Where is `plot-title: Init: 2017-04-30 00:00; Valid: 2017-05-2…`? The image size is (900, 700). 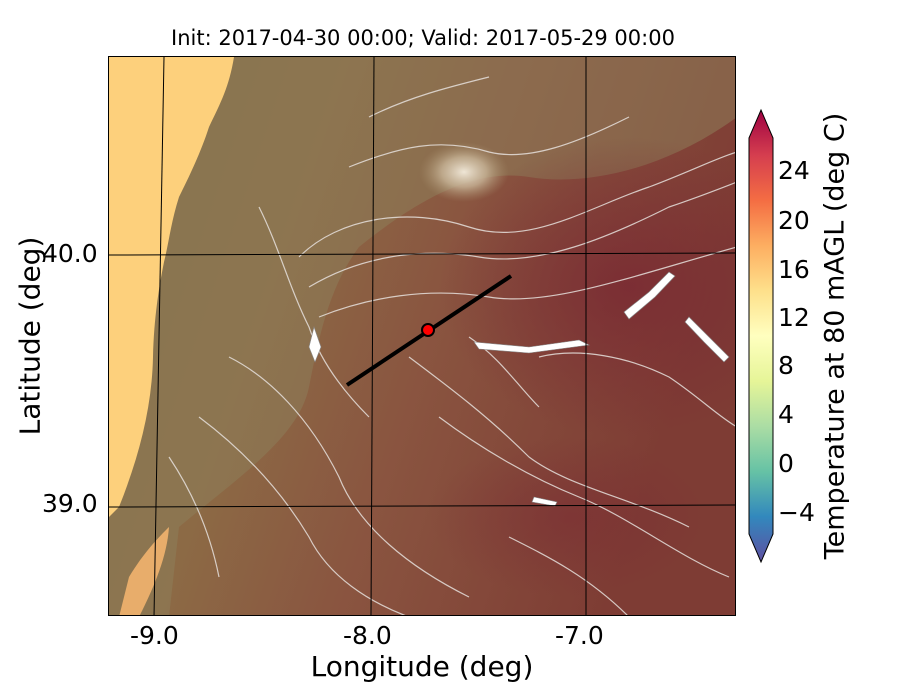 plot-title: Init: 2017-04-30 00:00; Valid: 2017-05-2… is located at coordinates (423, 38).